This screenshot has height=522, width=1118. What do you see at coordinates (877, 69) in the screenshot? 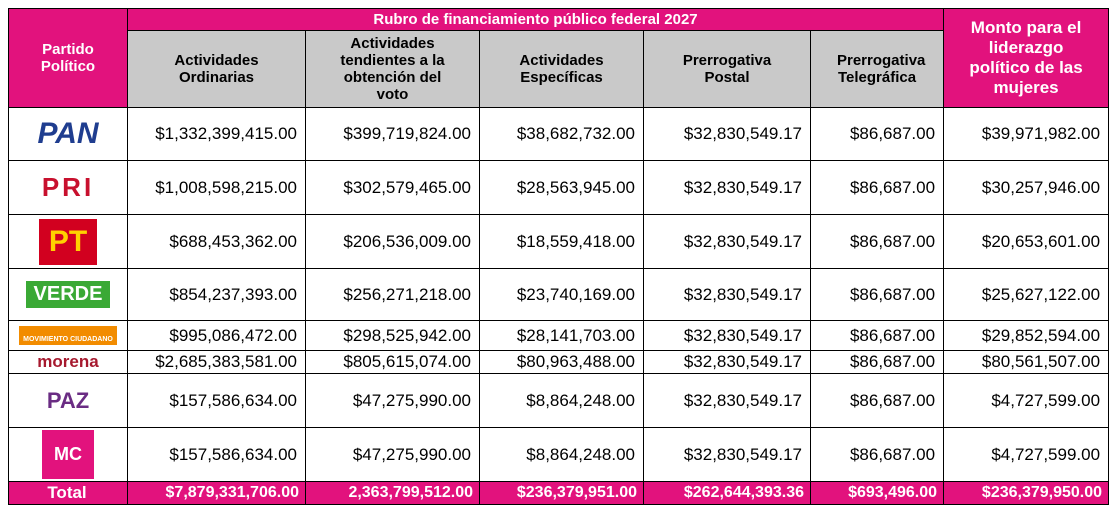
I see `column-header: Prerrogativa Telegráfica` at bounding box center [877, 69].